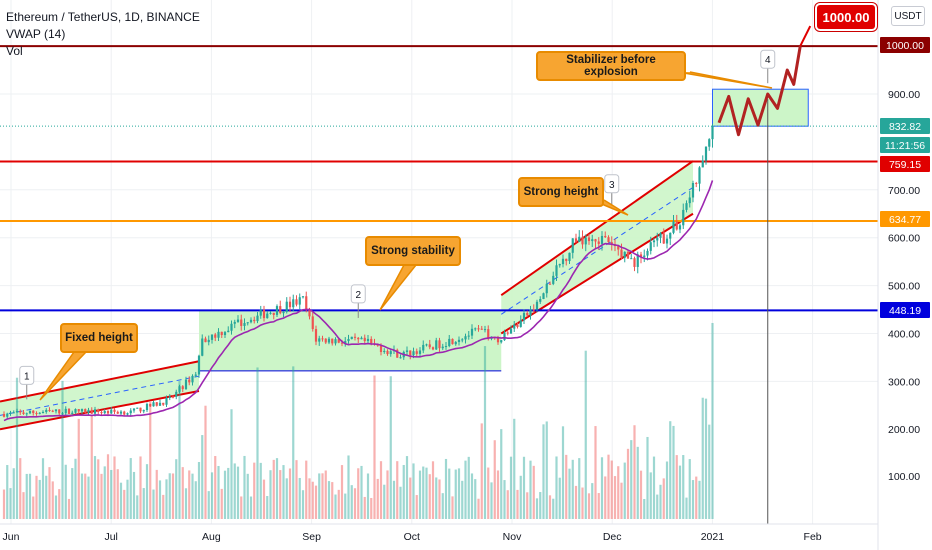  What do you see at coordinates (14, 51) in the screenshot?
I see `volume-legend: Vol` at bounding box center [14, 51].